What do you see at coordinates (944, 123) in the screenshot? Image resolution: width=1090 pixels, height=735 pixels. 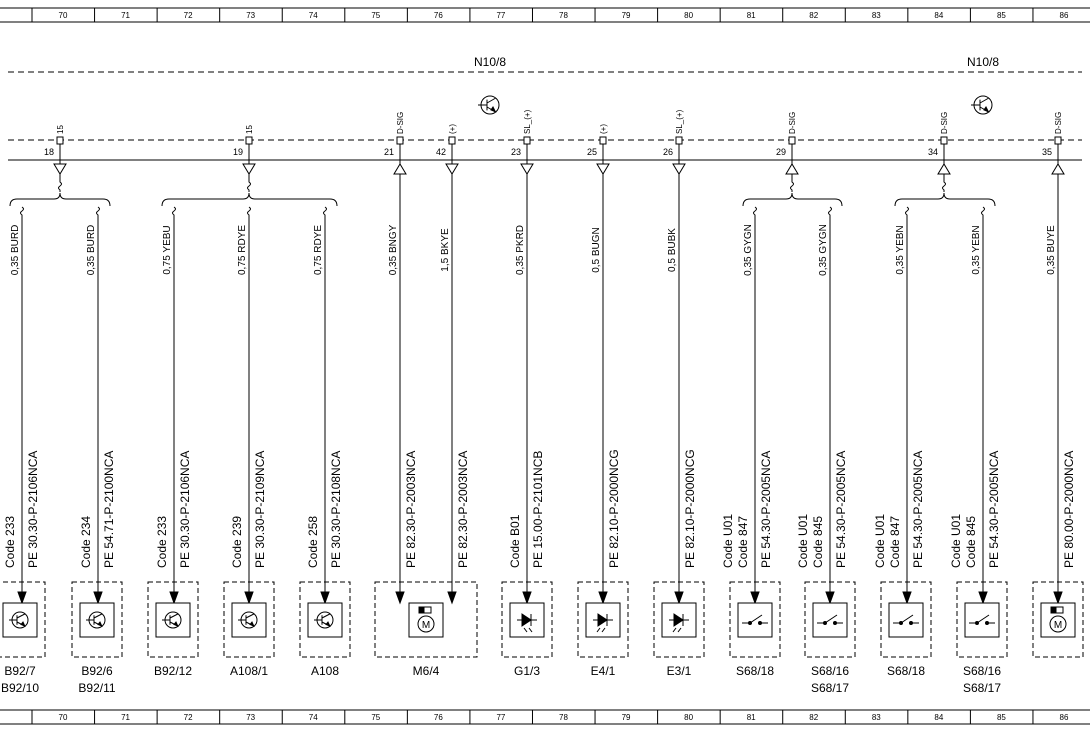 I see `pin-signal: D-SIG` at bounding box center [944, 123].